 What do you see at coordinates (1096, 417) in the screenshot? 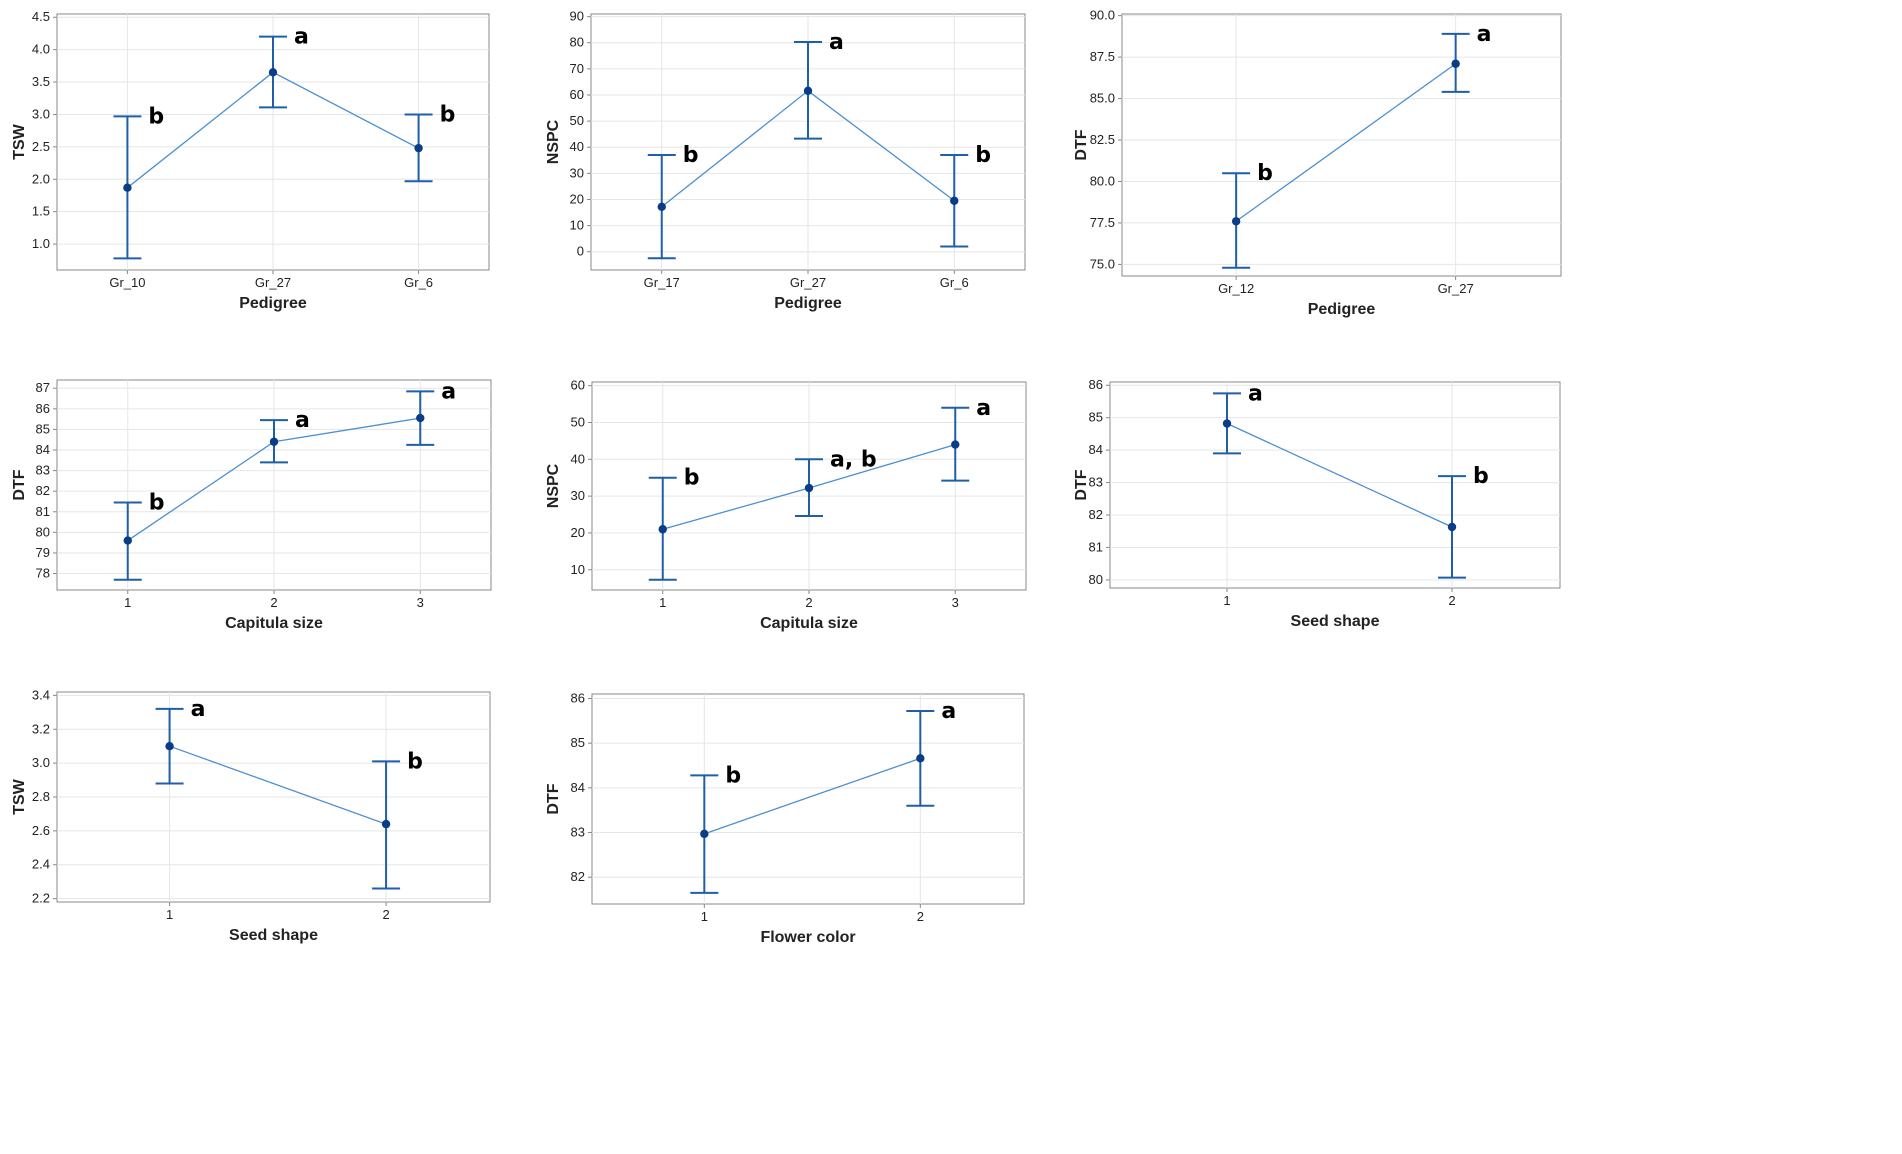
I see `y-tick-label: 85` at bounding box center [1096, 417].